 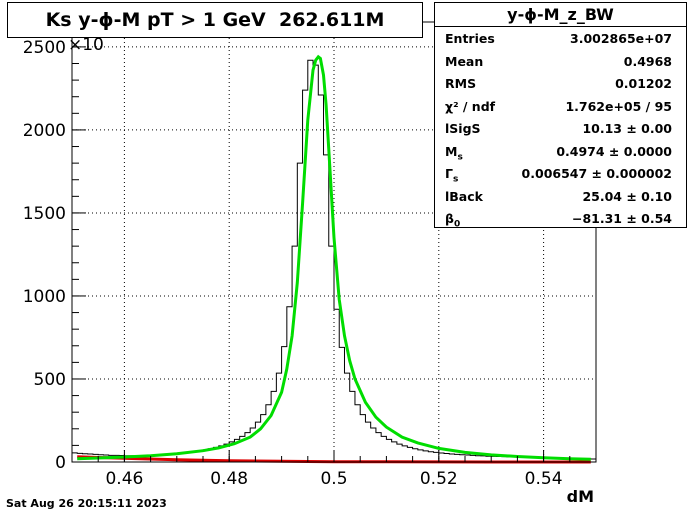 I want to click on stats-row: Entries 3.002865e+07, so click(x=560, y=38).